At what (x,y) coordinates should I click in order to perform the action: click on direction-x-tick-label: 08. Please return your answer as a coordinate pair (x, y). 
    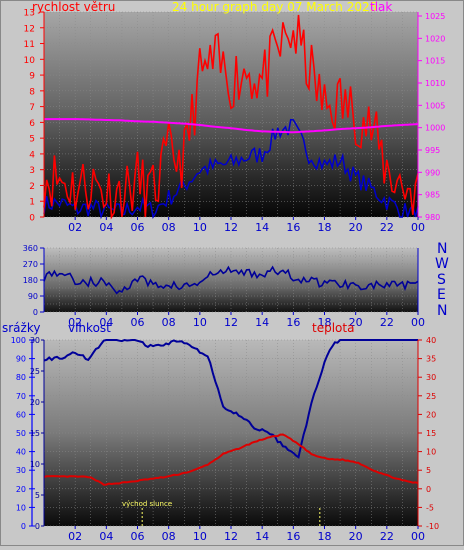
    Looking at the image, I should click on (169, 322).